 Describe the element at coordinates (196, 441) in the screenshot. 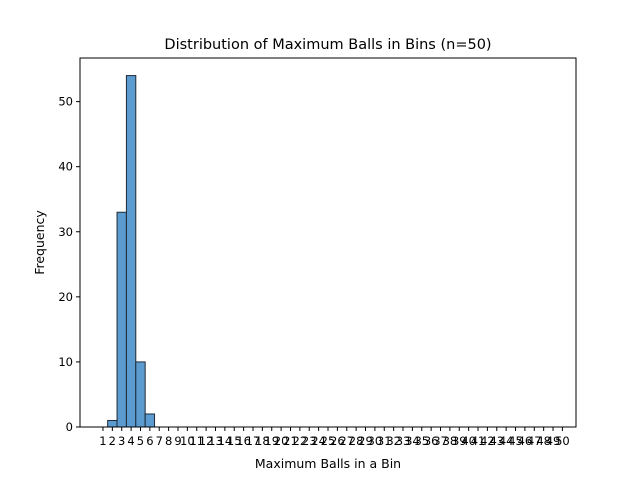

I see `x-tick-label: 11` at that location.